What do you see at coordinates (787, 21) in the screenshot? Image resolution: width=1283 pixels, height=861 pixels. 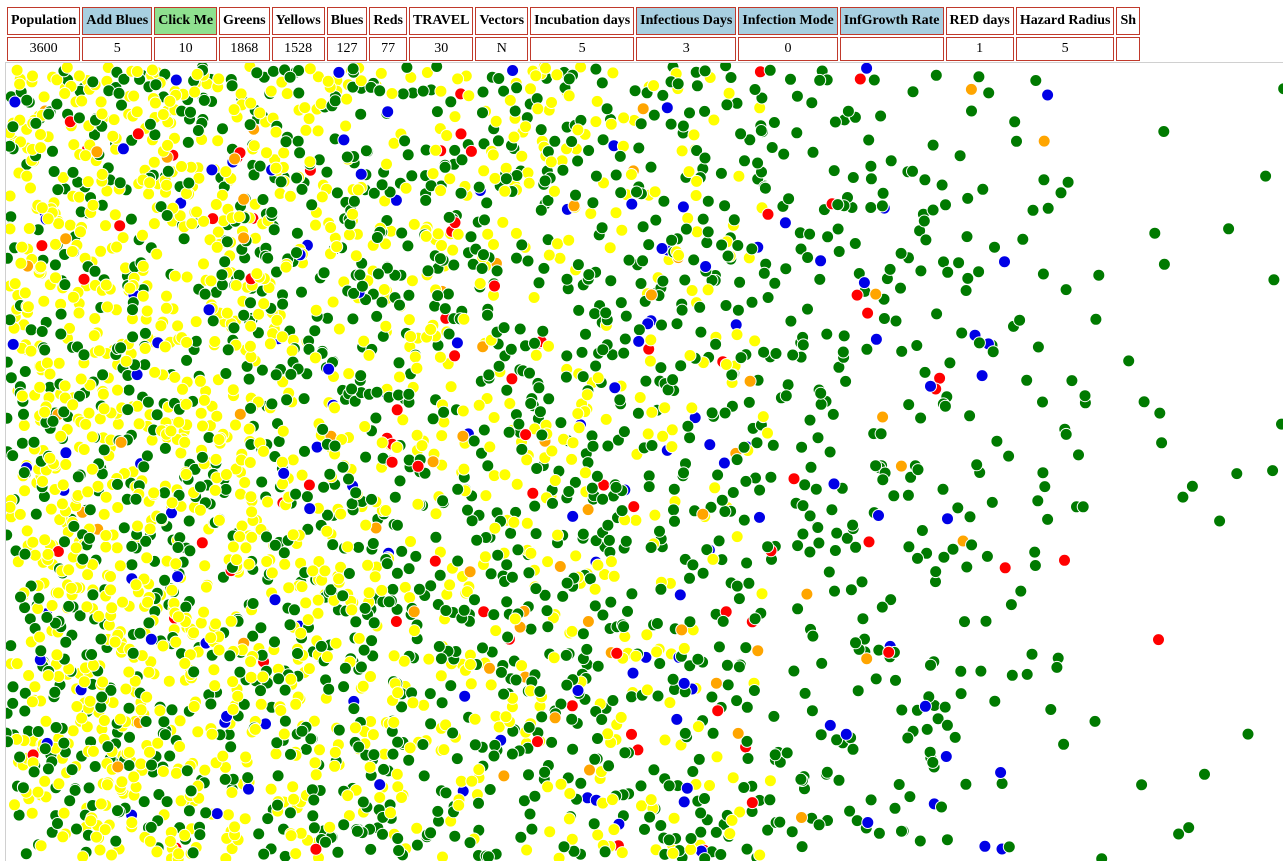 I see `header-infection-mode: Infection Mode` at bounding box center [787, 21].